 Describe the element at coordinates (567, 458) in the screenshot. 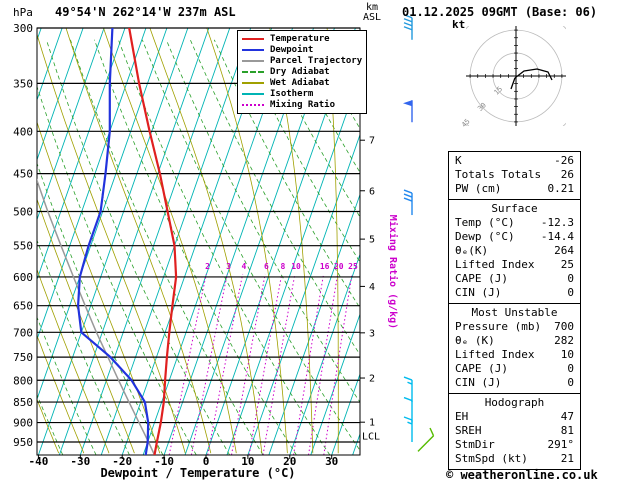

I see `stat-value: 21` at that location.